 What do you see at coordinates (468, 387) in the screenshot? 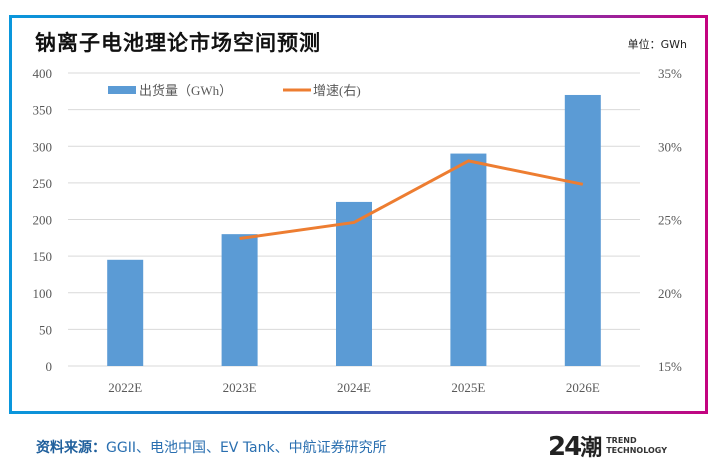
I see `x-tick-label: 2025E` at bounding box center [468, 387].